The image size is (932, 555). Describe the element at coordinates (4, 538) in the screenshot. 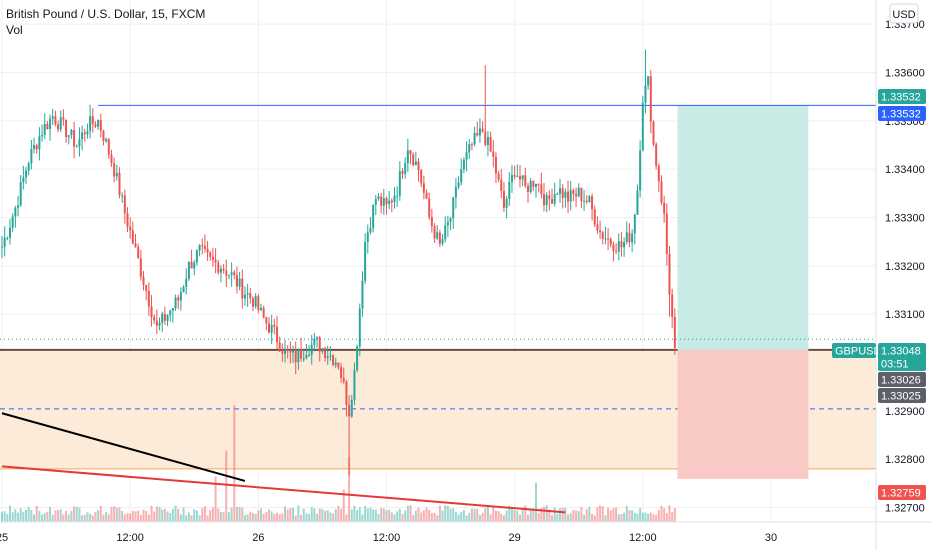

I see `time-tick-label: 25` at that location.